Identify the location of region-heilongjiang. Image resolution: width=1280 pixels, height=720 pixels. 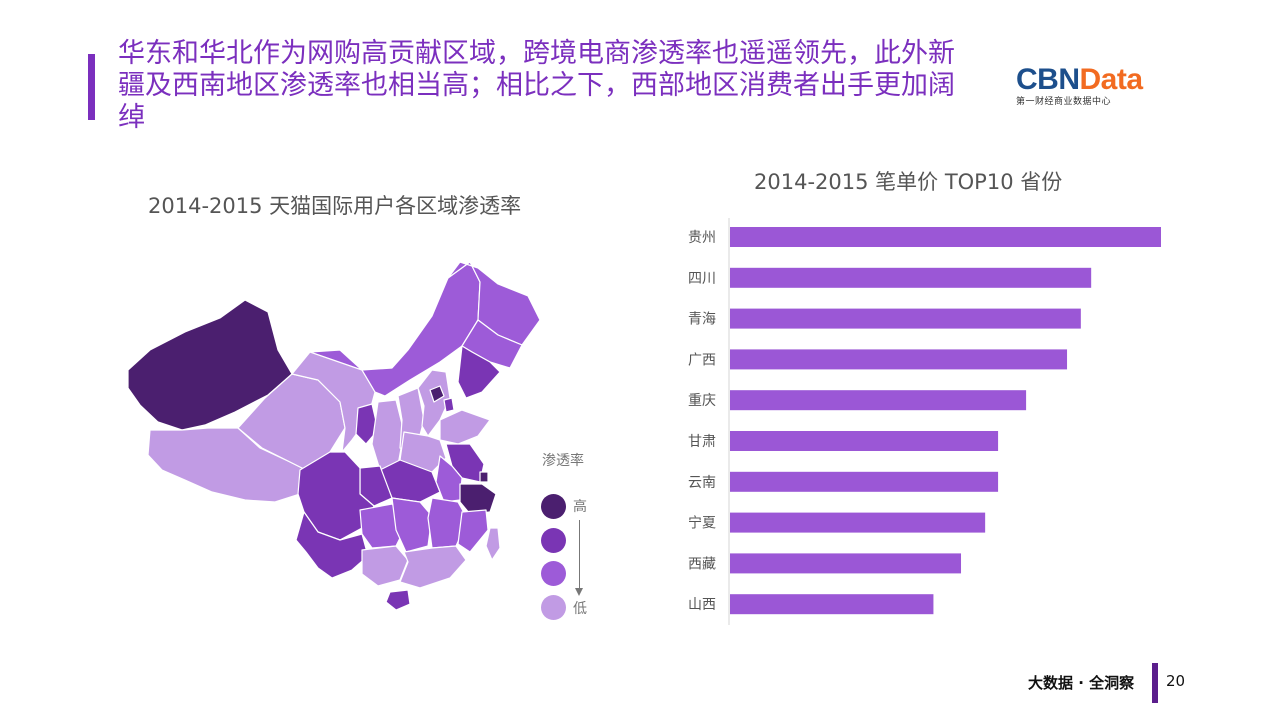
(494, 303).